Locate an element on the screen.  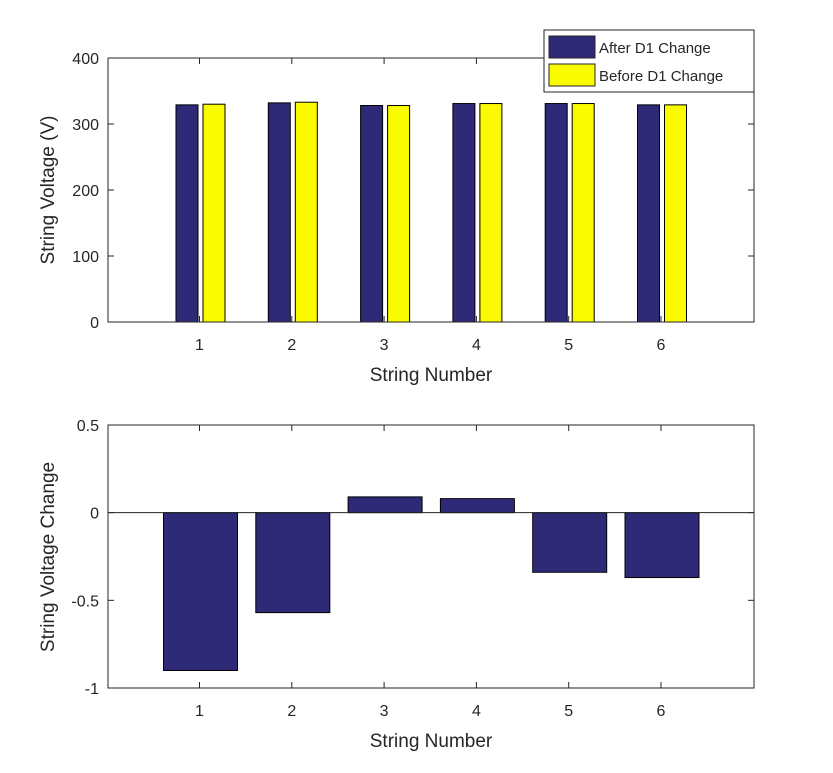
bottom-bars is located at coordinates (431, 583).